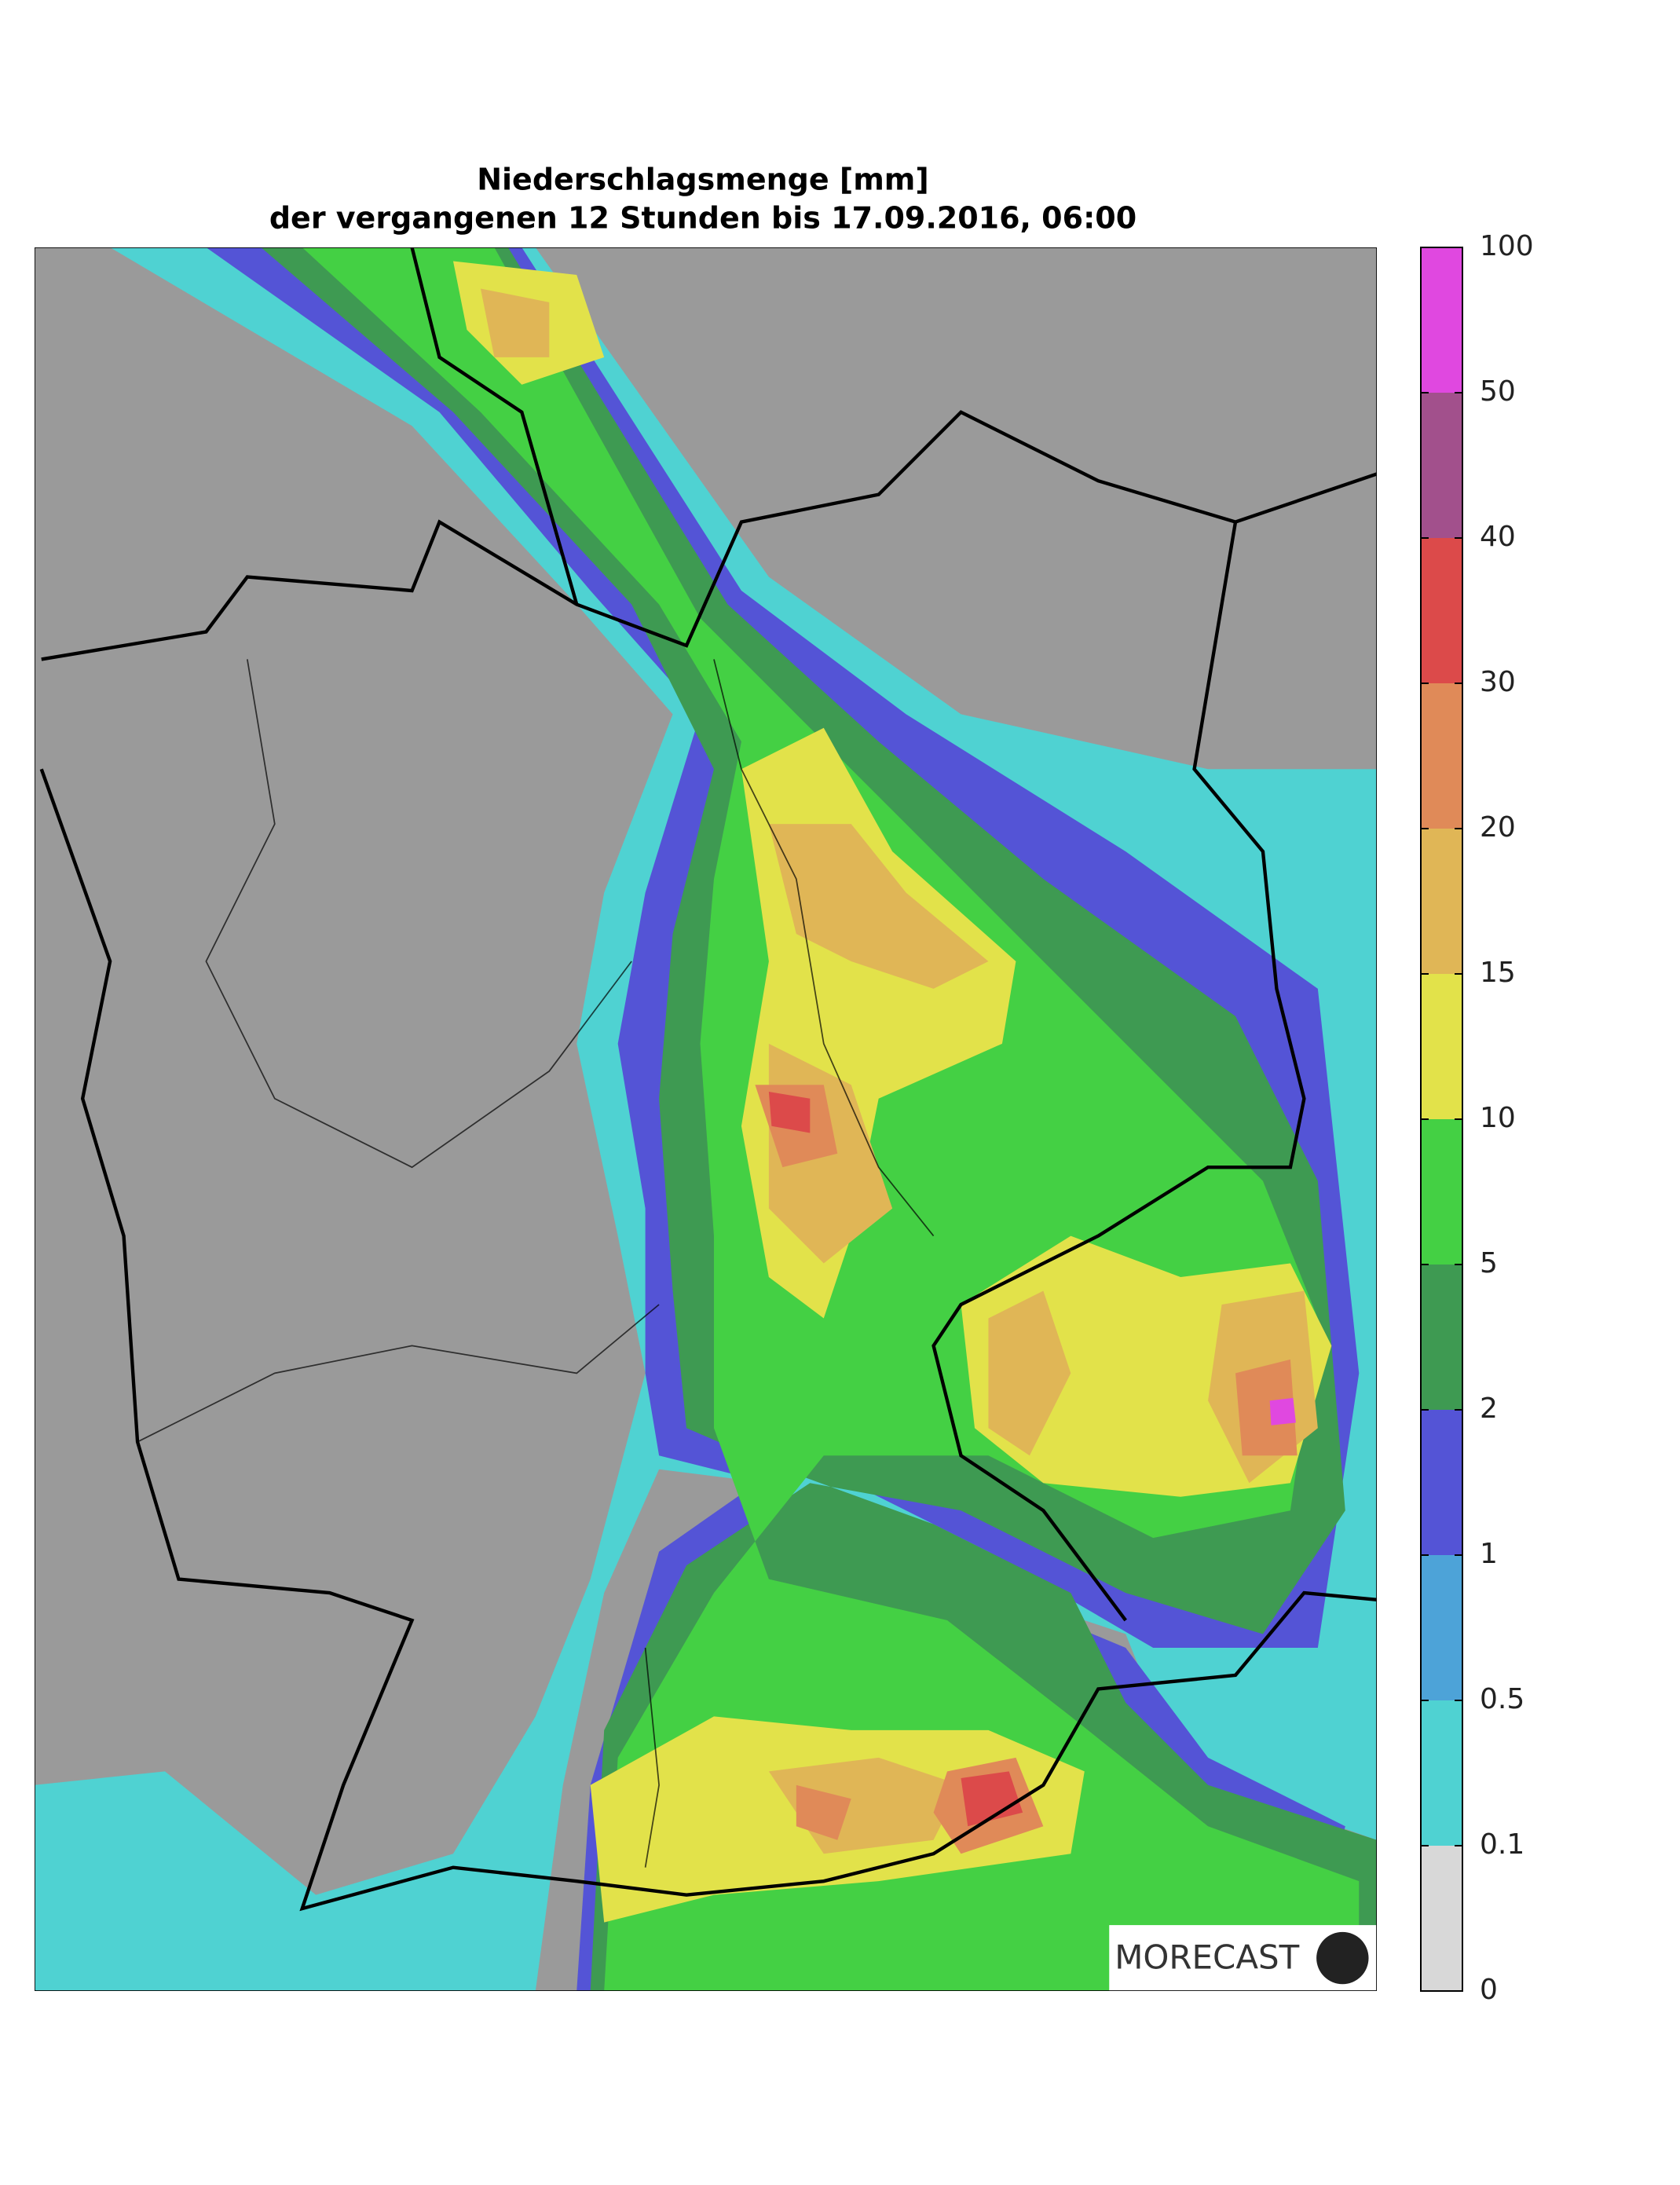  I want to click on colorbar-tick-label: 50, so click(1498, 391).